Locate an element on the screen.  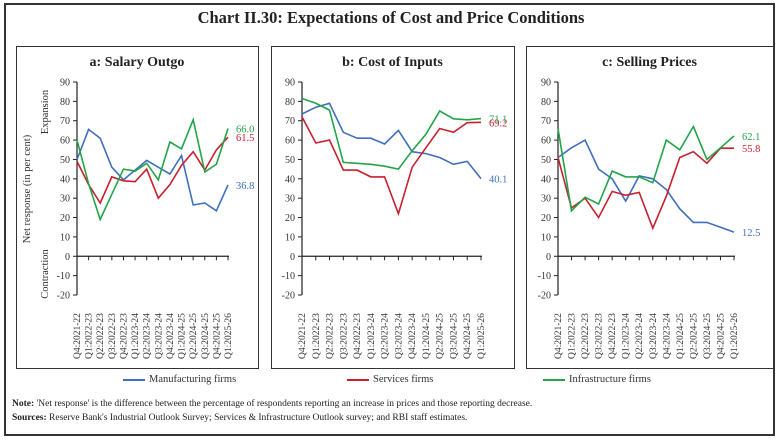
end-label-manufacturing: 12.5 is located at coordinates (751, 233).